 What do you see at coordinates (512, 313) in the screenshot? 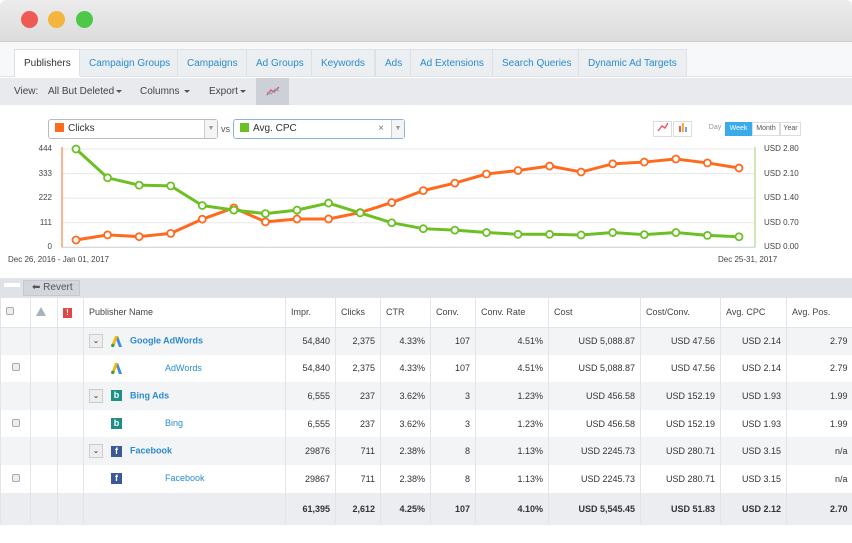
I see `column-header-conv-rate: Conv. Rate` at bounding box center [512, 313].